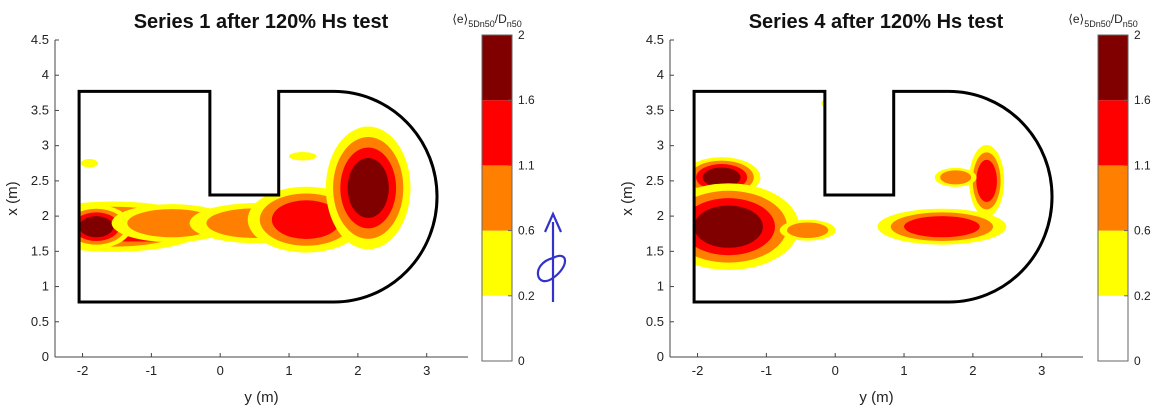  What do you see at coordinates (876, 22) in the screenshot?
I see `chart-title: Series 4 after 120% Hs test` at bounding box center [876, 22].